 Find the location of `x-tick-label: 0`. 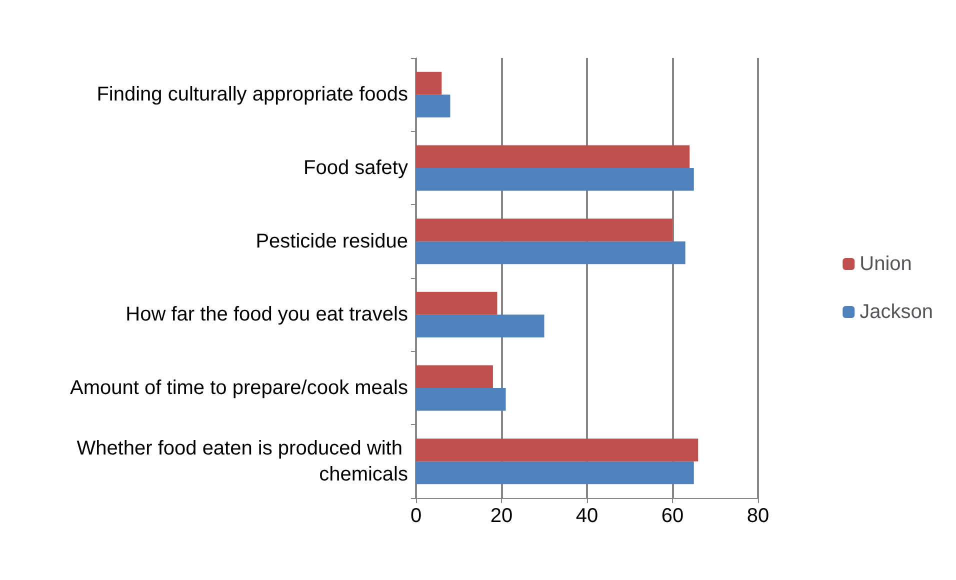

x-tick-label: 0 is located at coordinates (416, 516).